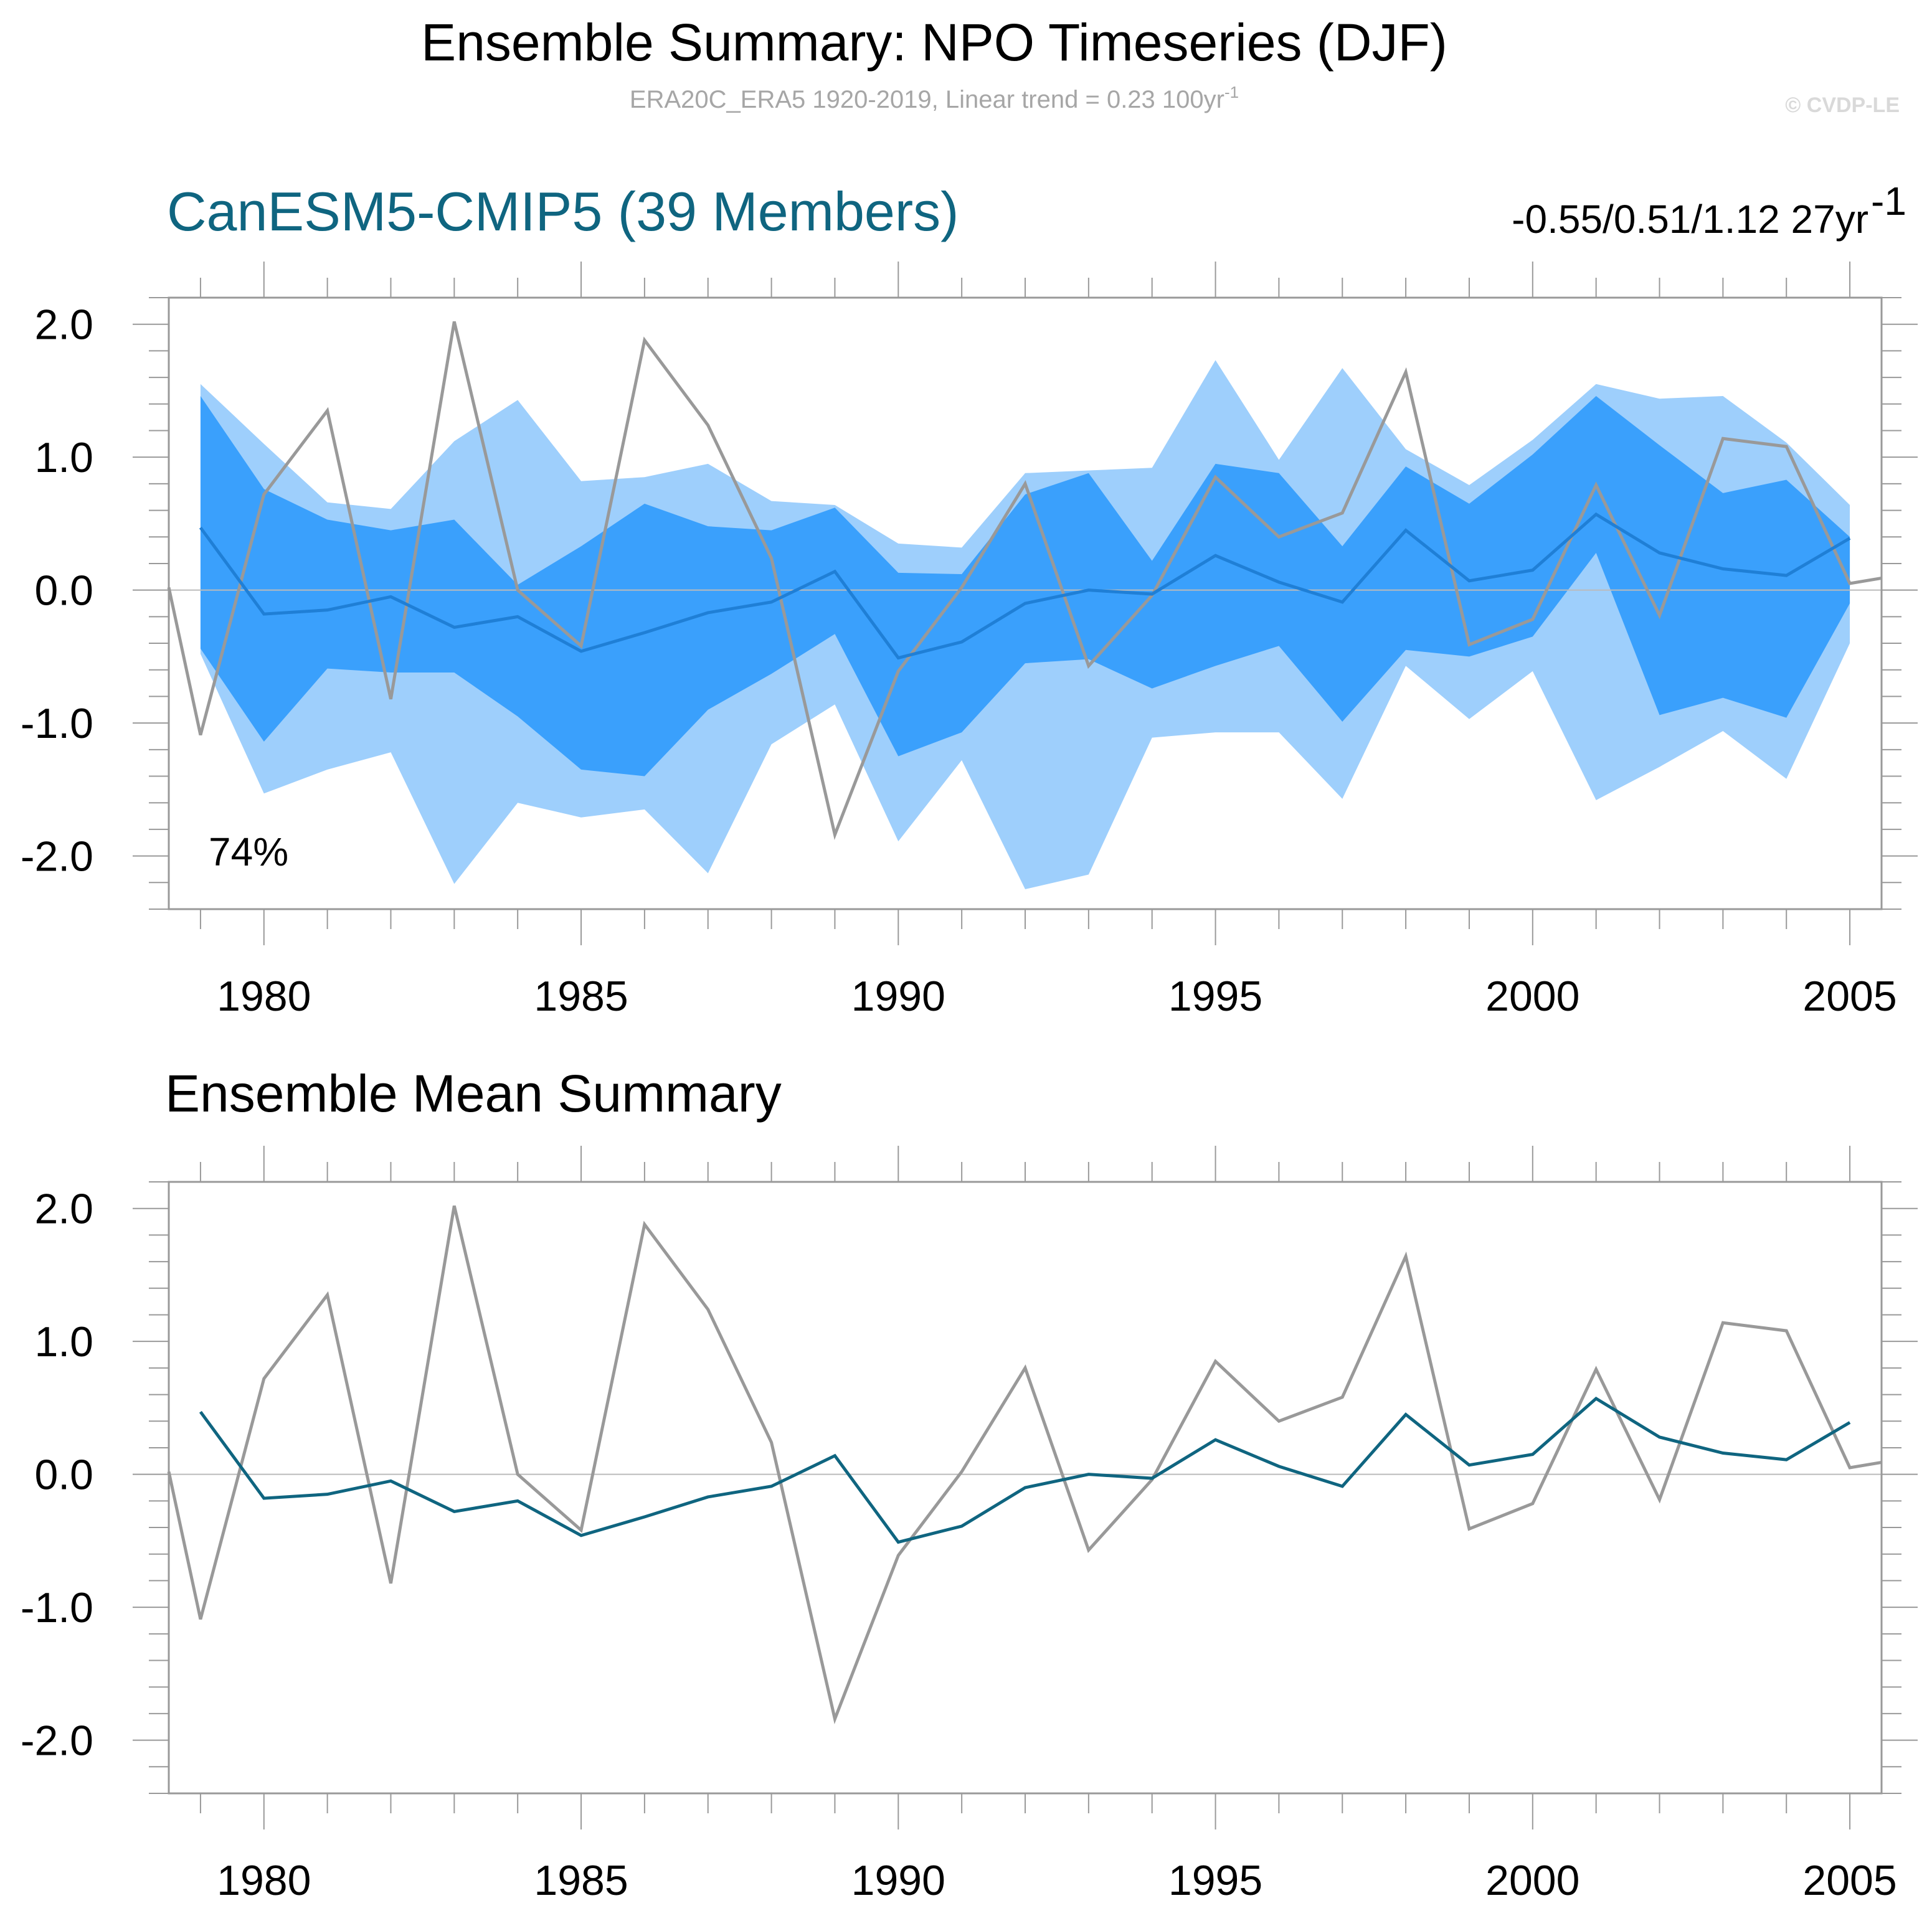 The image size is (1932, 1926). Describe the element at coordinates (264, 1881) in the screenshot. I see `mean-x-tick-label: 1980` at that location.